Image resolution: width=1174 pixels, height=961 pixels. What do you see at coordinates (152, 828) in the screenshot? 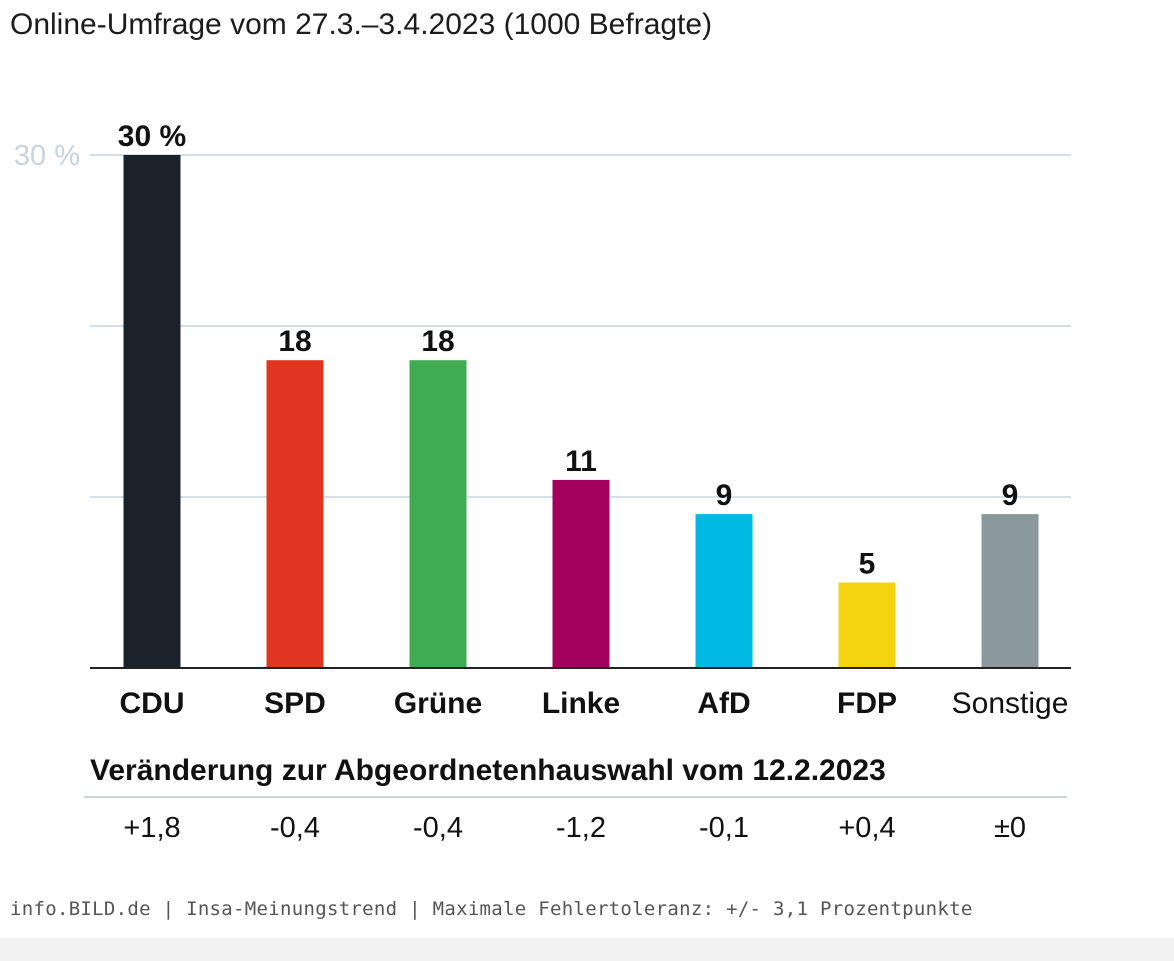
I see `change-value: +1,8` at bounding box center [152, 828].